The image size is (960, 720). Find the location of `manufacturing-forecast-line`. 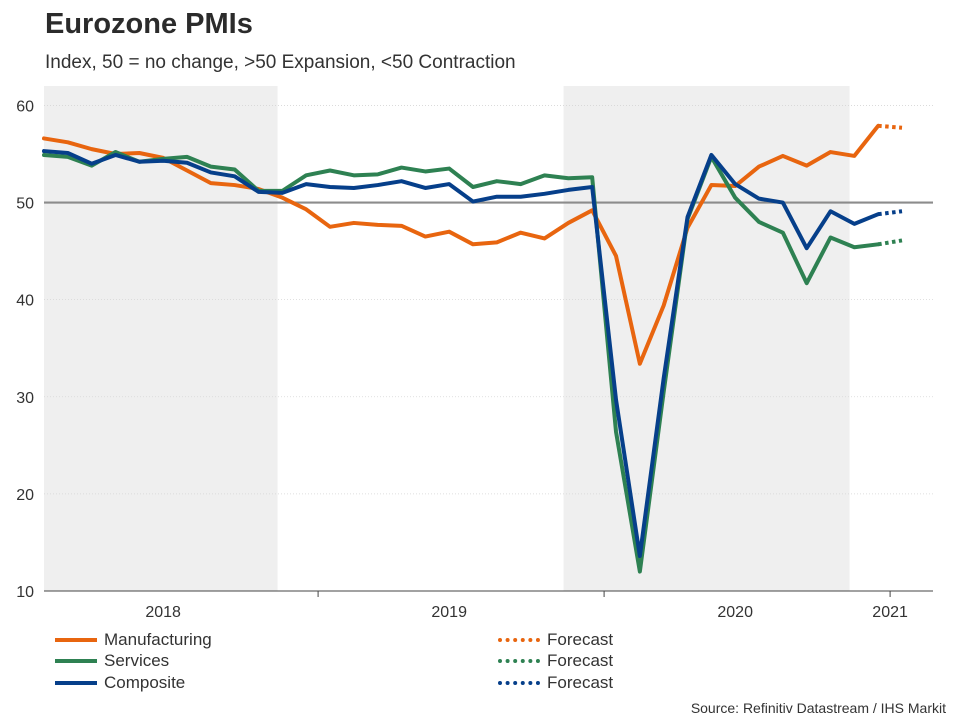

manufacturing-forecast-line is located at coordinates (890, 126).